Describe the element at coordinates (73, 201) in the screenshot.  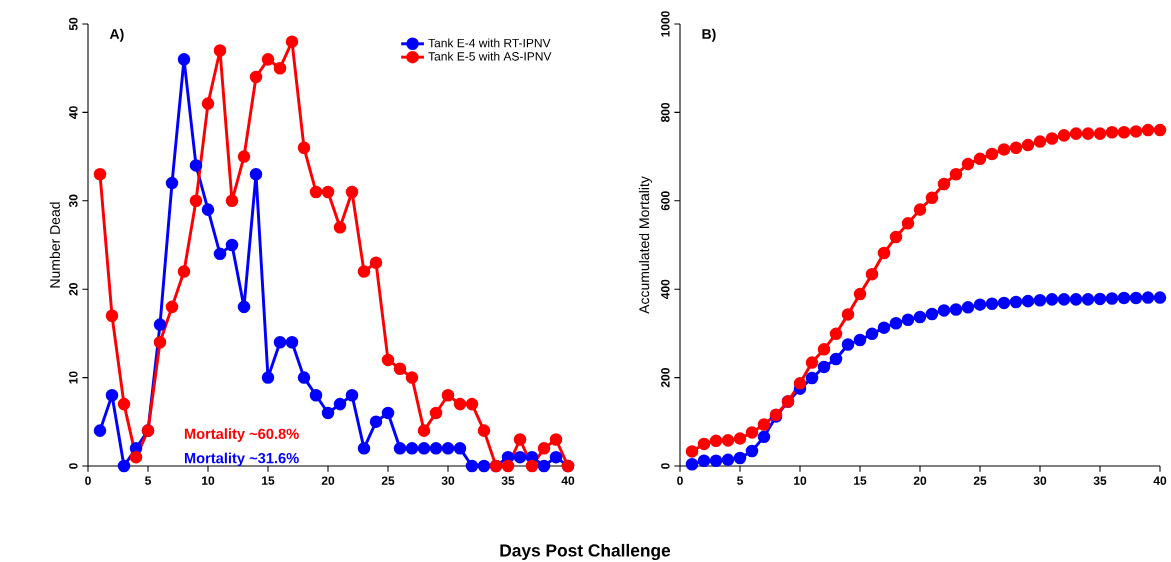
I see `y-tick-label: 30` at that location.